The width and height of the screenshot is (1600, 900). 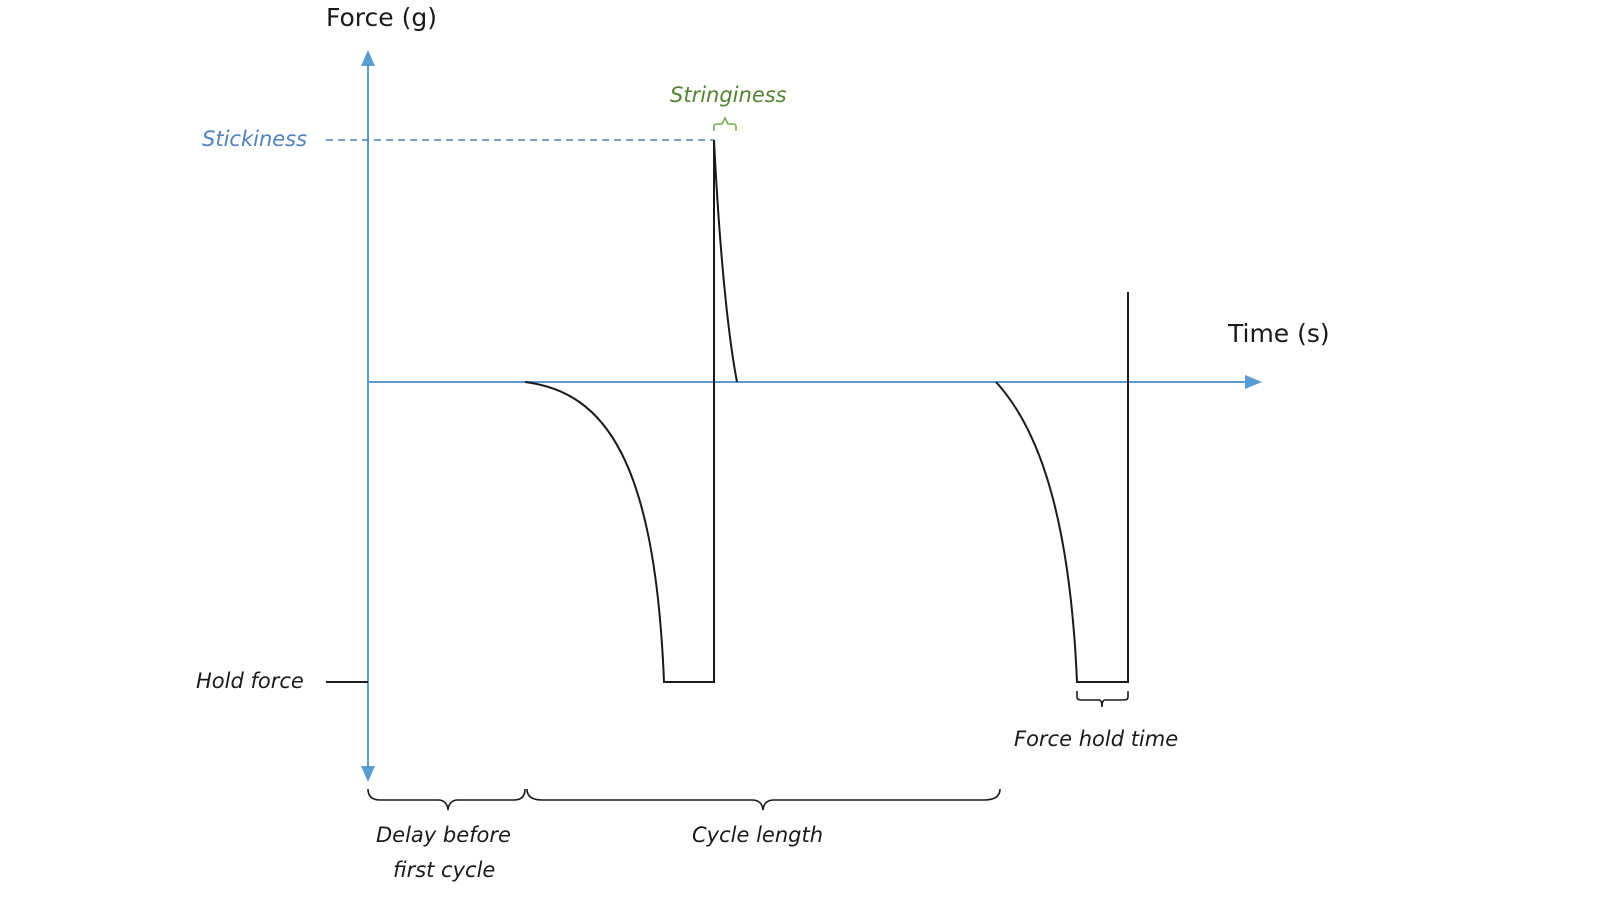 What do you see at coordinates (368, 58) in the screenshot?
I see `y-axis-arrow-up` at bounding box center [368, 58].